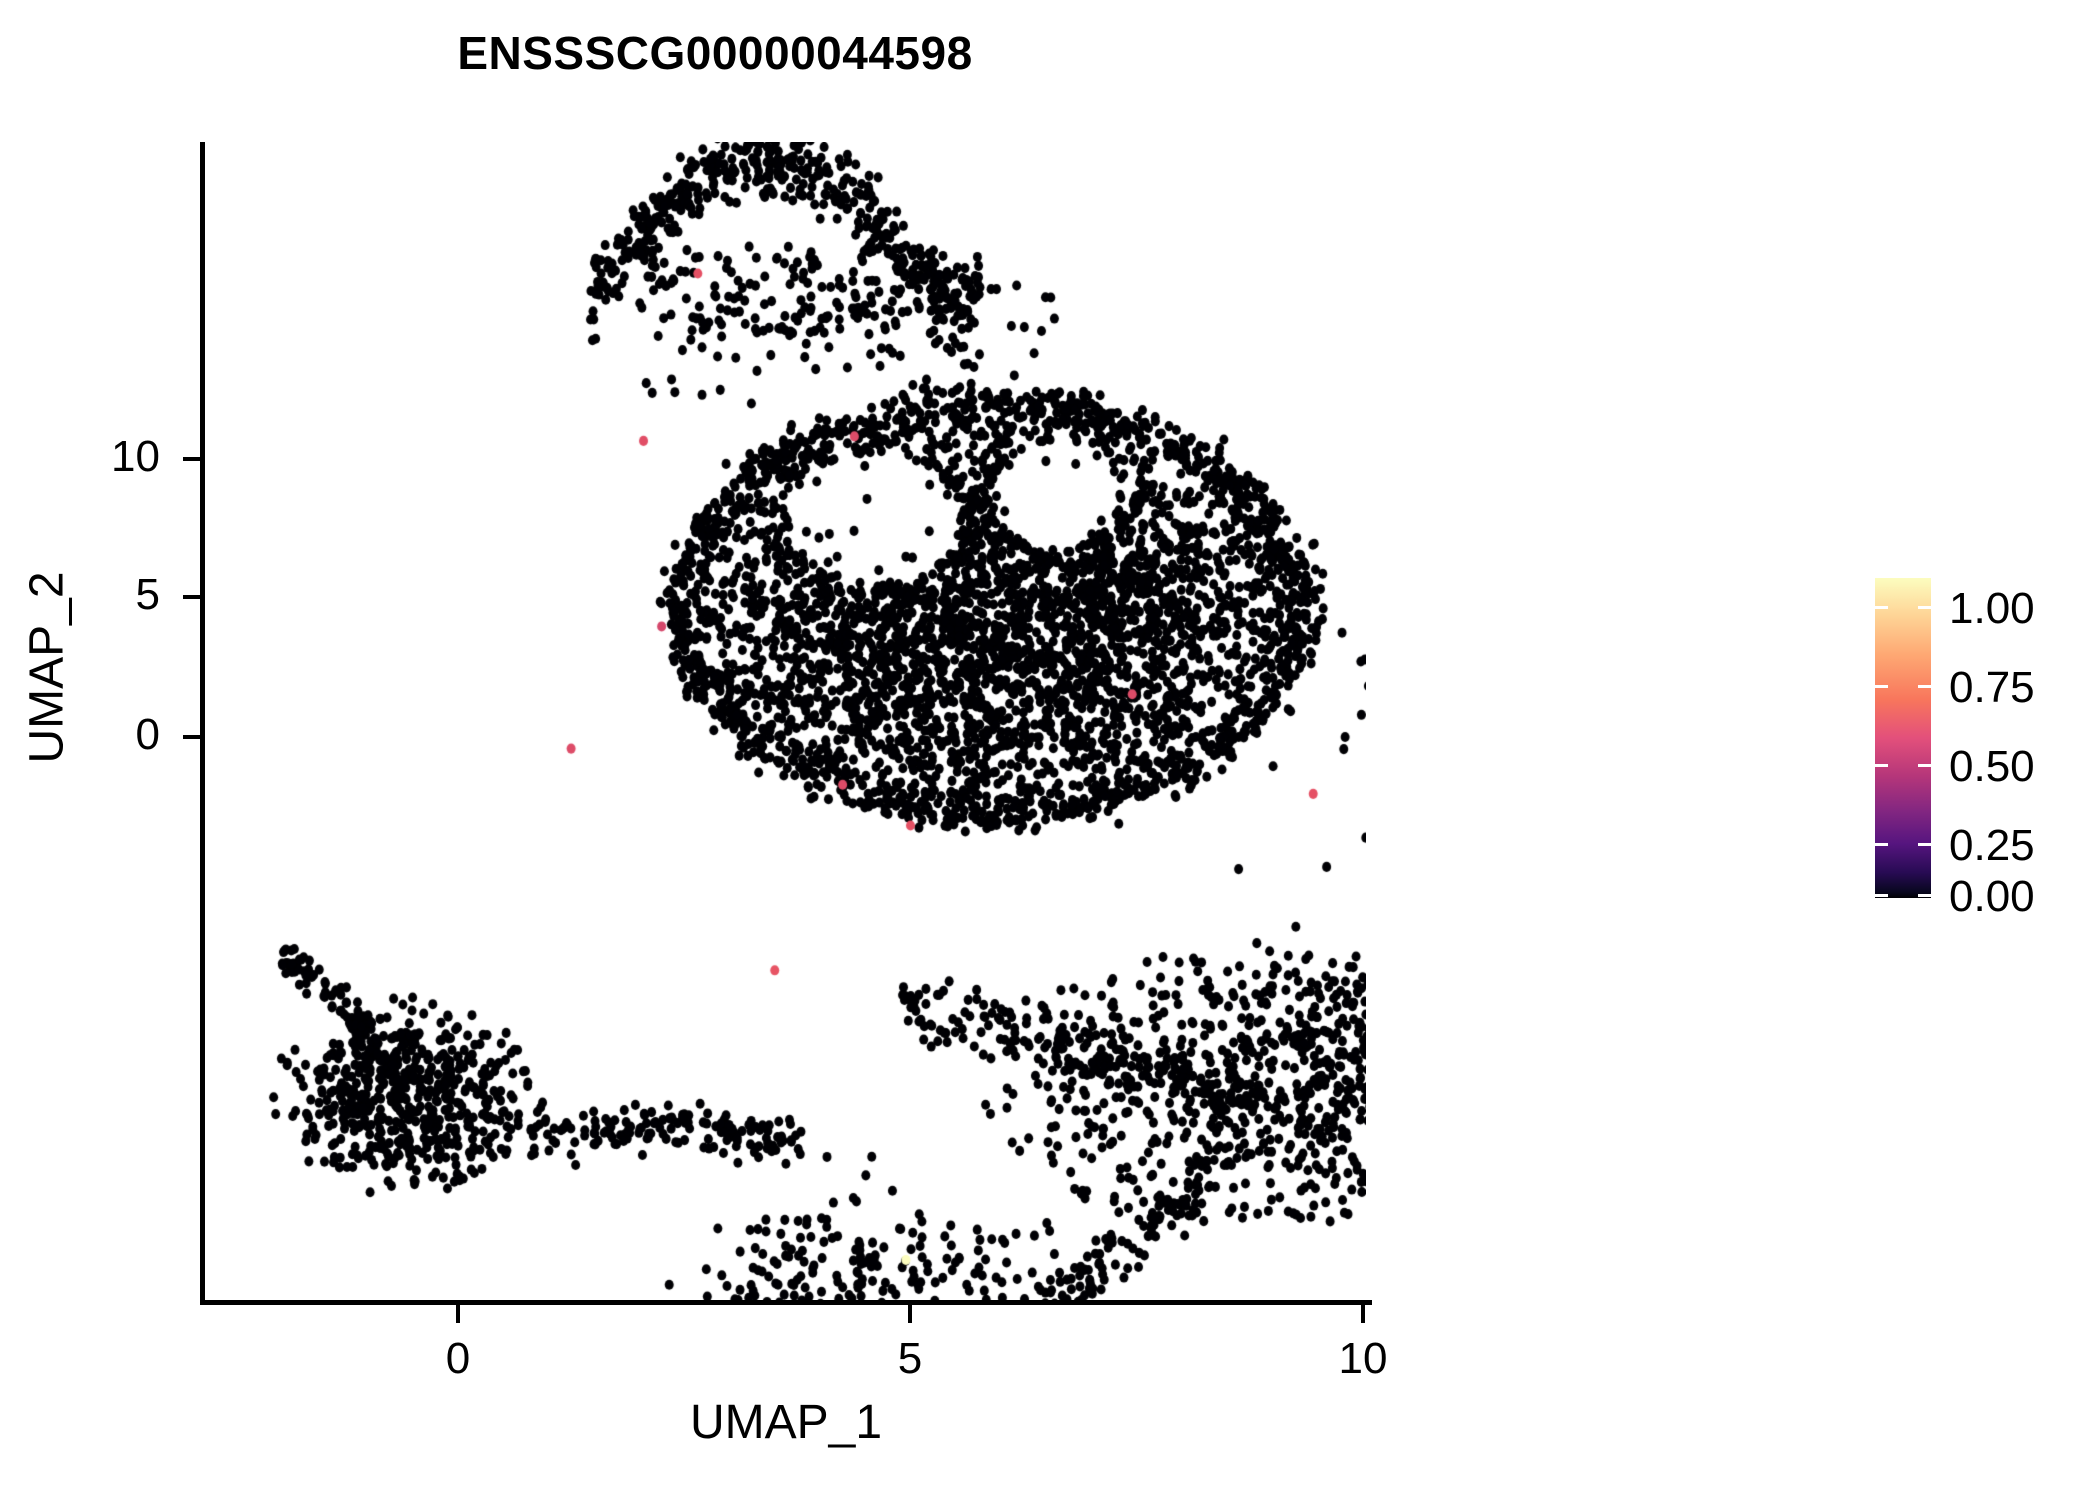  I want to click on x-axis-line, so click(786, 1302).